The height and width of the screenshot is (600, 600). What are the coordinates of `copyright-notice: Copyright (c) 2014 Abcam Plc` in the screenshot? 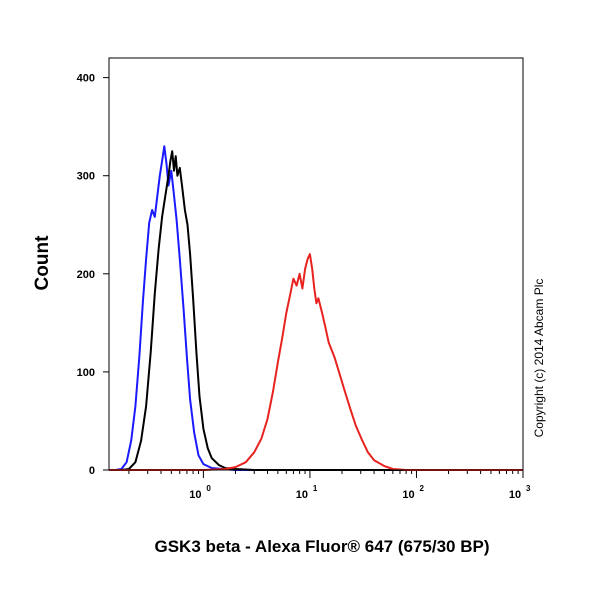 It's located at (539, 358).